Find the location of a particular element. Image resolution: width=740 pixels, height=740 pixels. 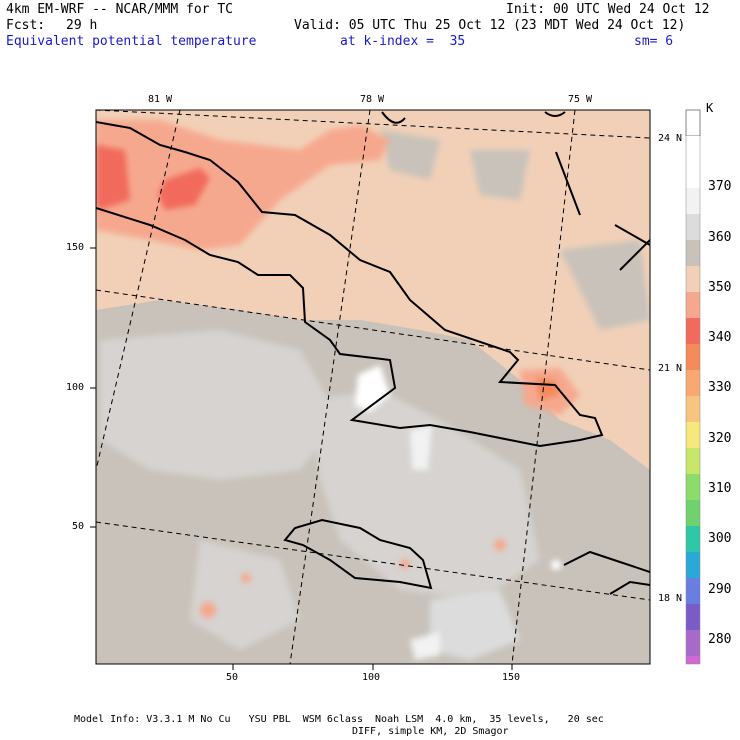

x-tick-50: 50 is located at coordinates (232, 677).